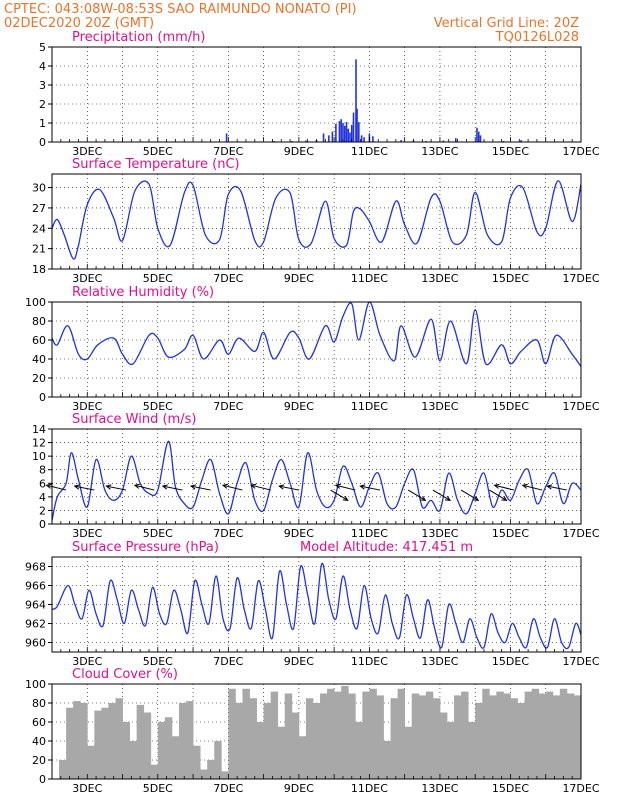  I want to click on wind-xtick-label: 15DEC, so click(510, 533).